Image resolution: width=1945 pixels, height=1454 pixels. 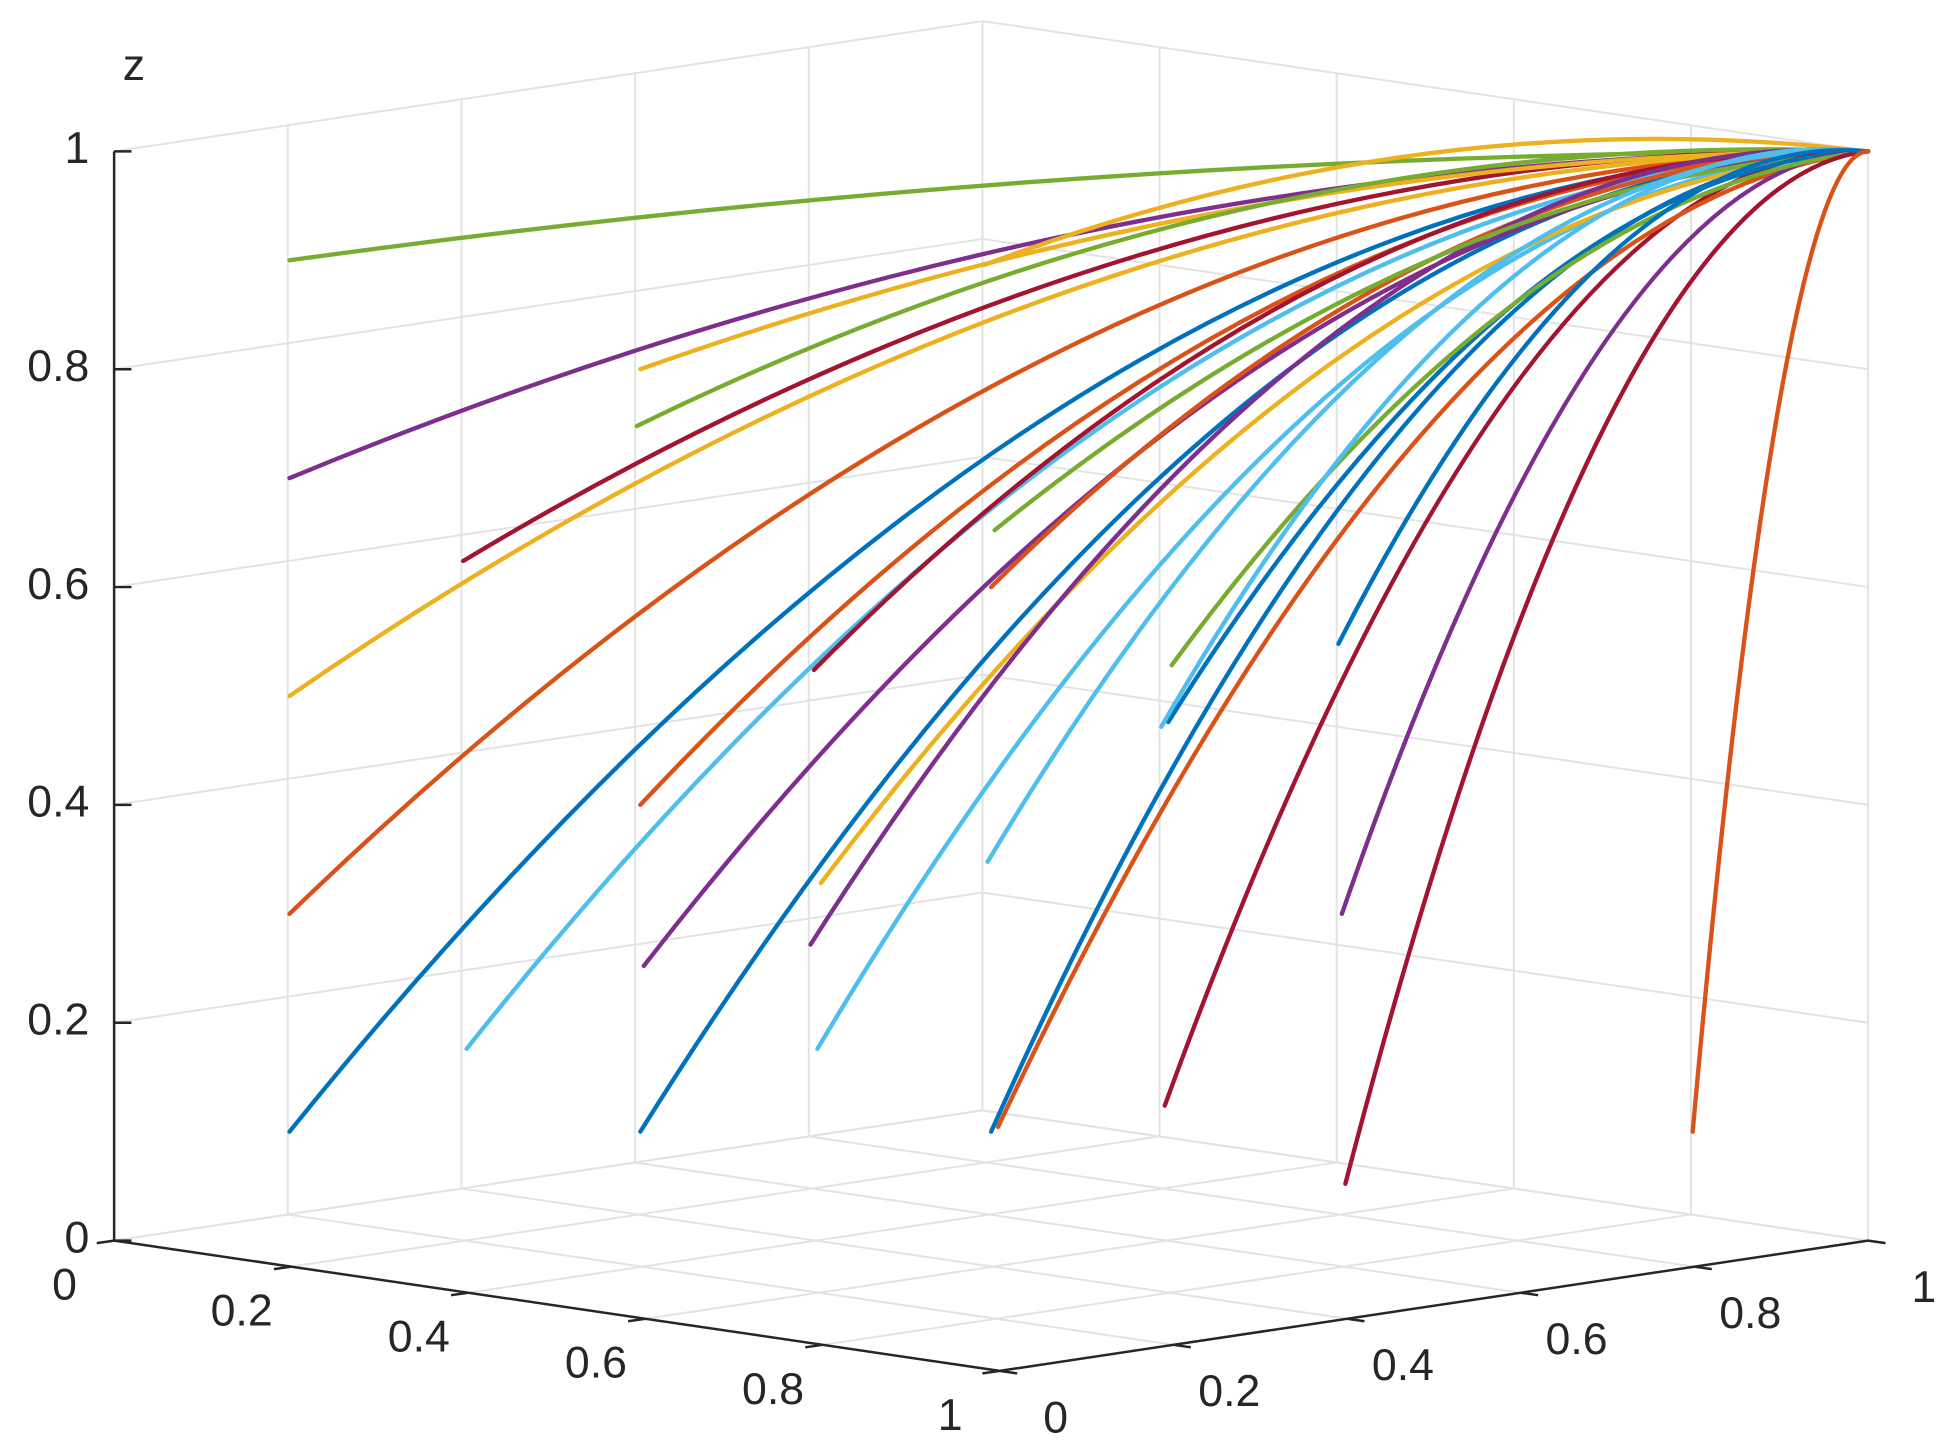 I want to click on x-tick-label: 0.4, so click(x=419, y=1337).